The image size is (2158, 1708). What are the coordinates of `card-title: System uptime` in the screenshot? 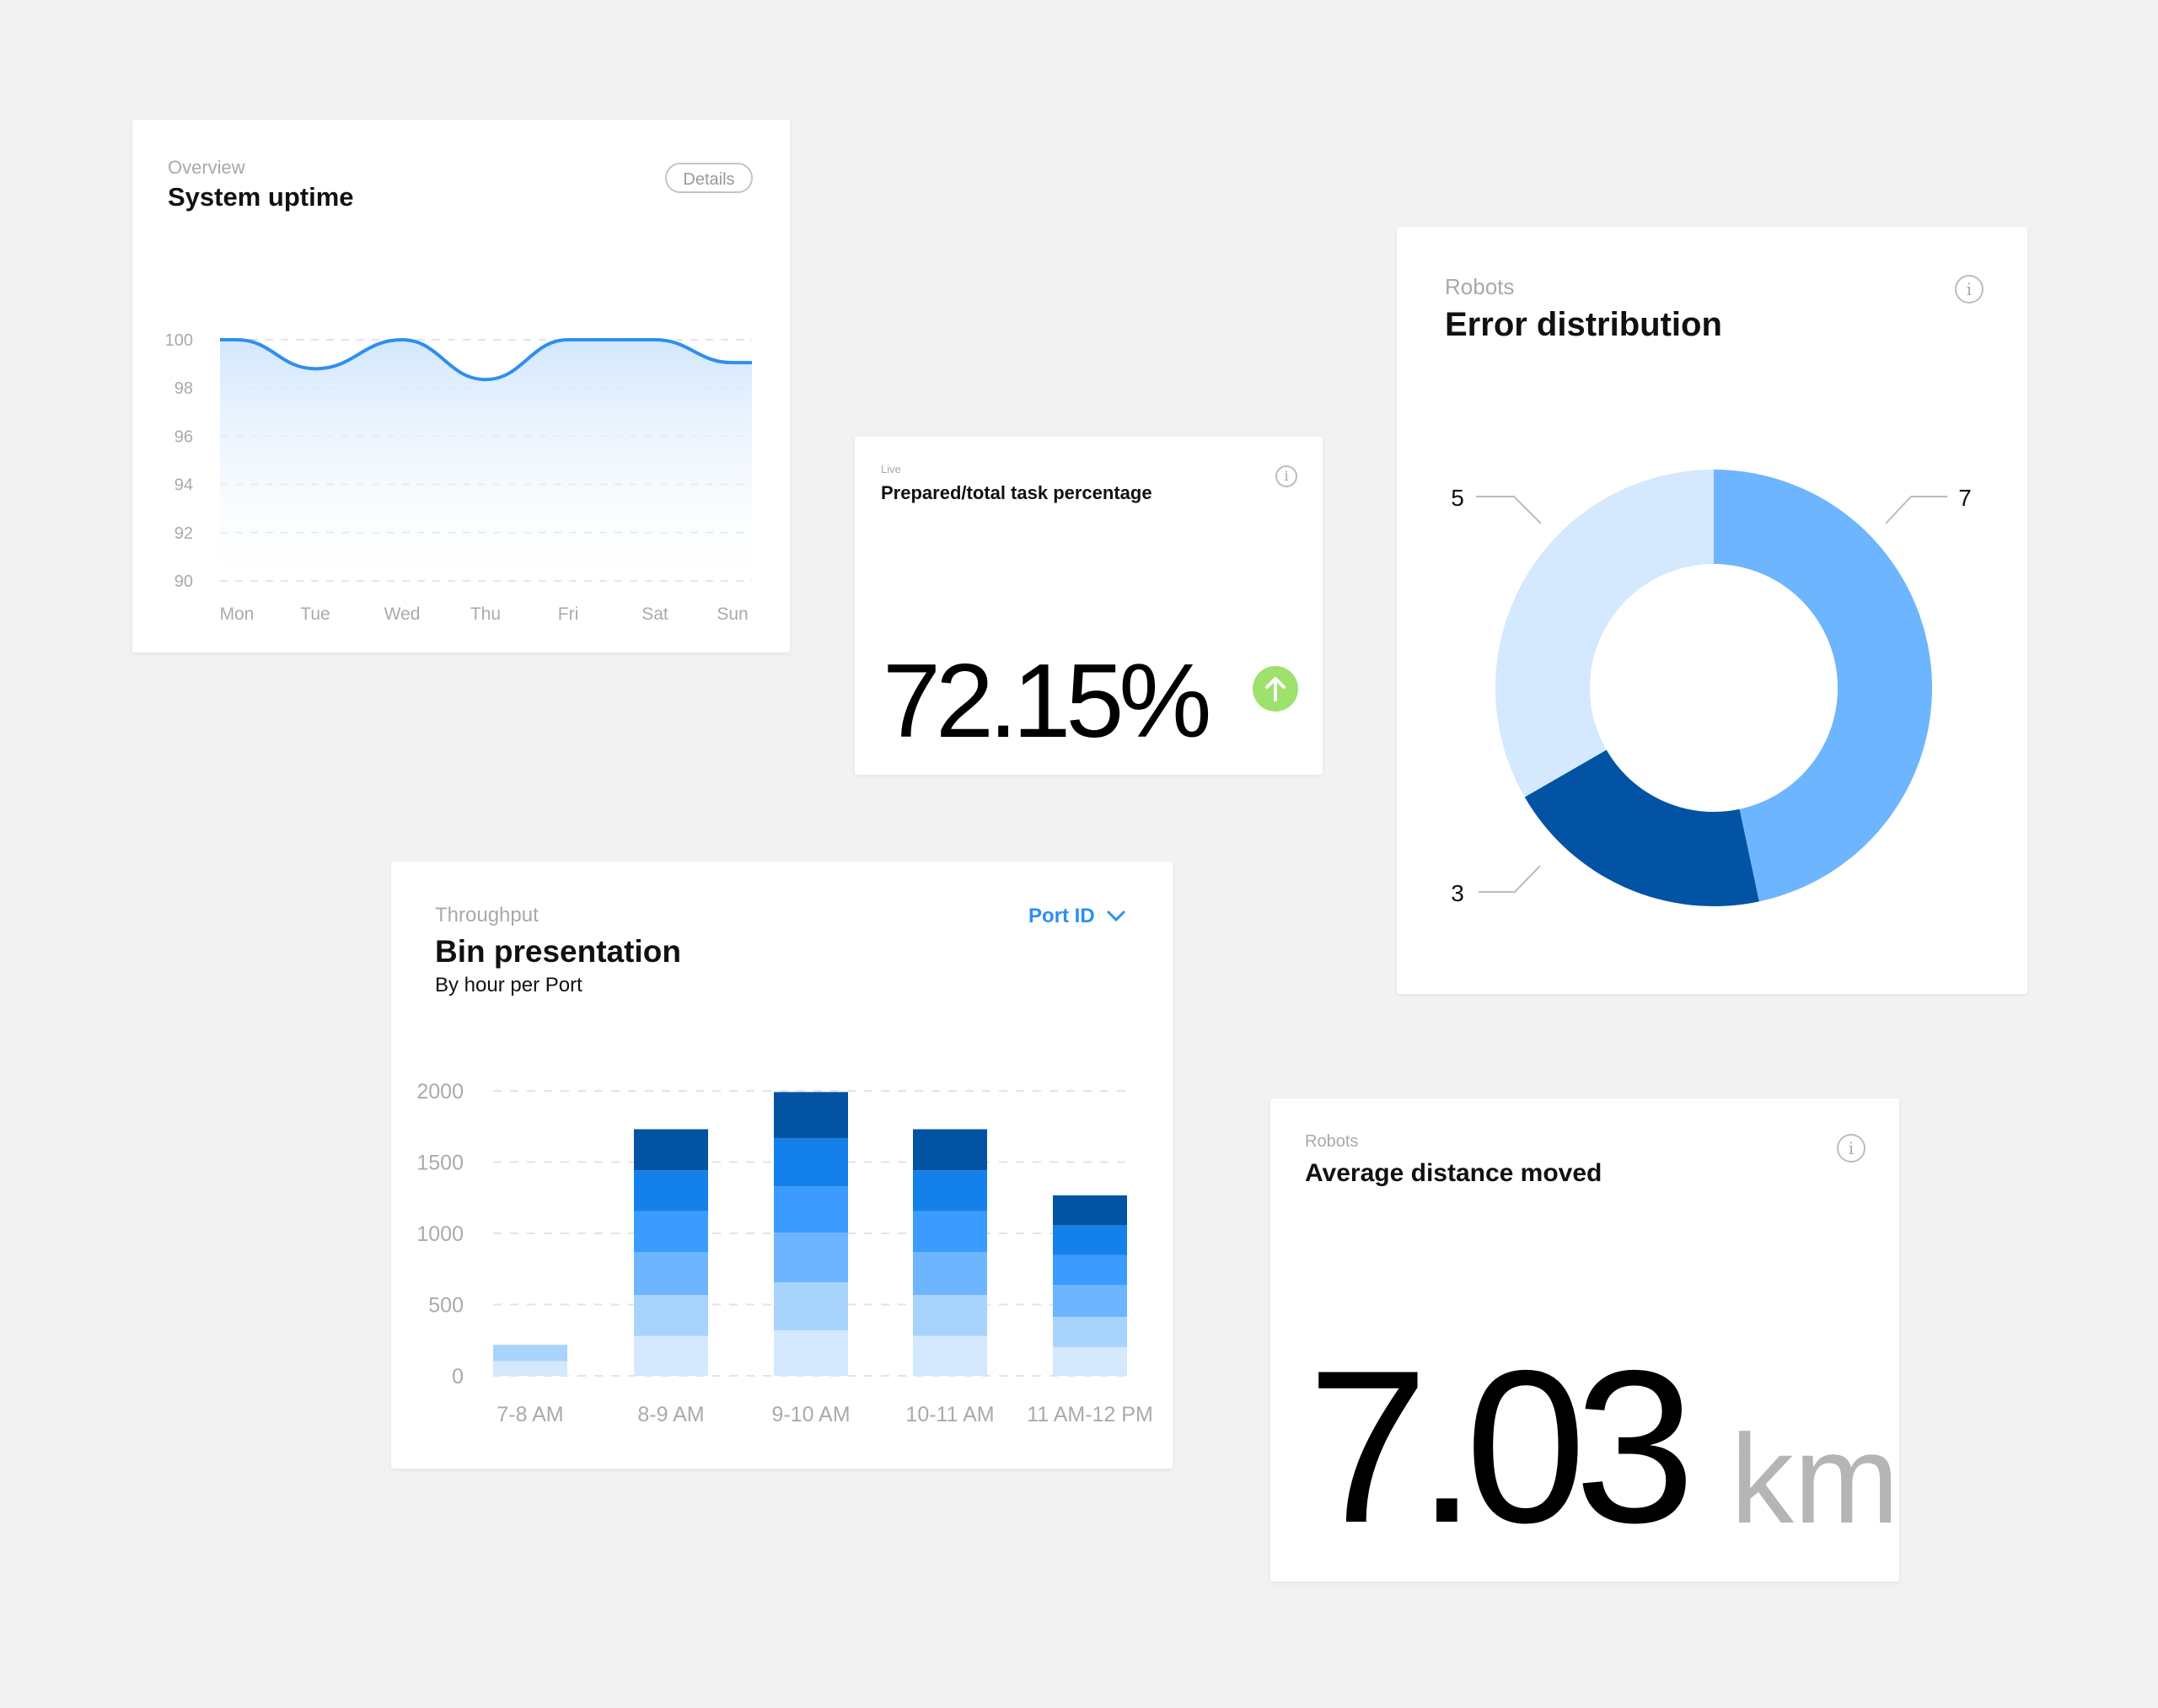 It's located at (261, 197).